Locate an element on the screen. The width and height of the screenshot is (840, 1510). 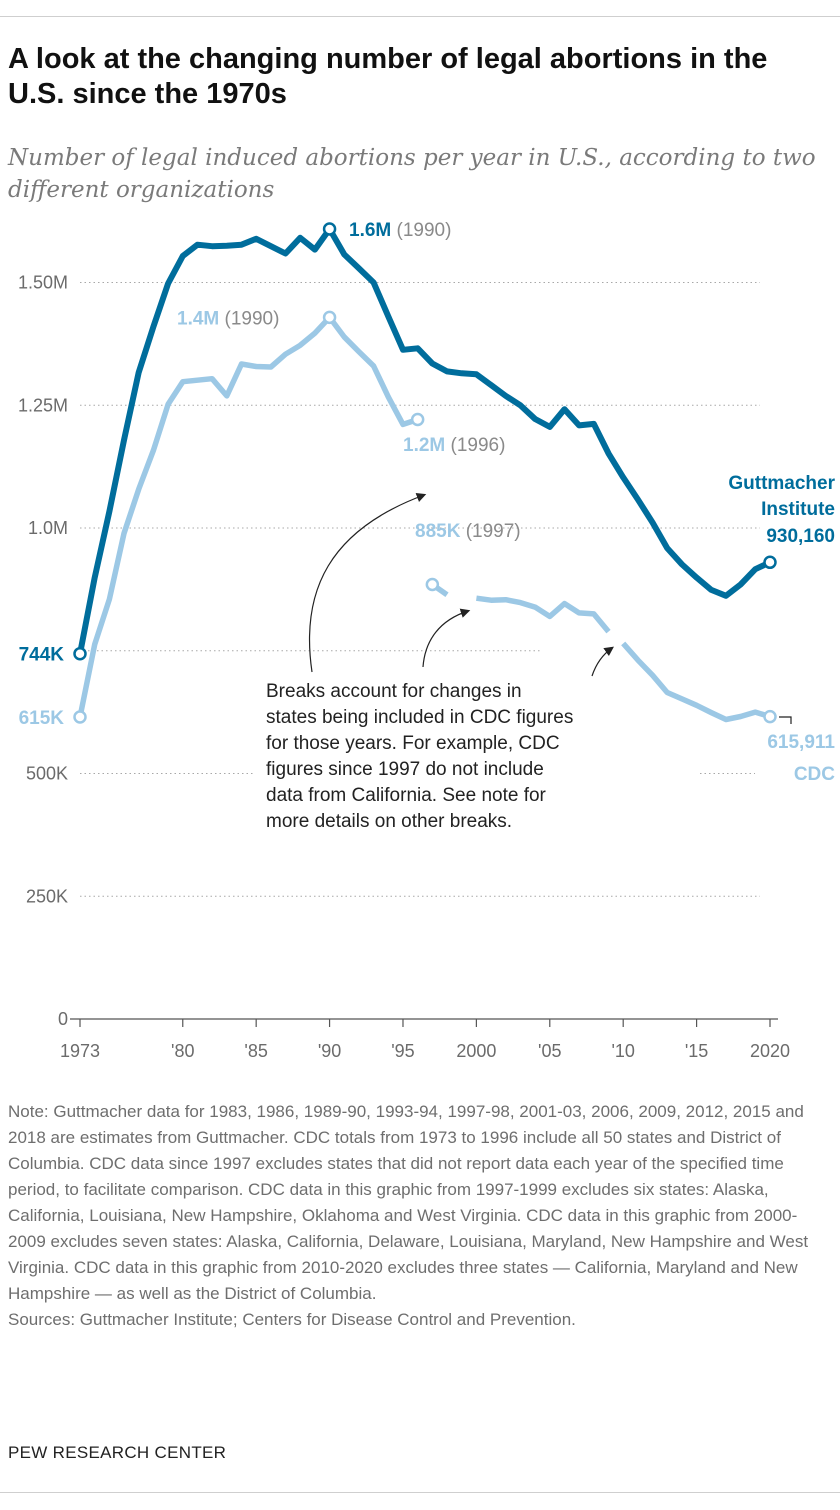
footer-brand: PEW RESEARCH CENTER is located at coordinates (117, 1452).